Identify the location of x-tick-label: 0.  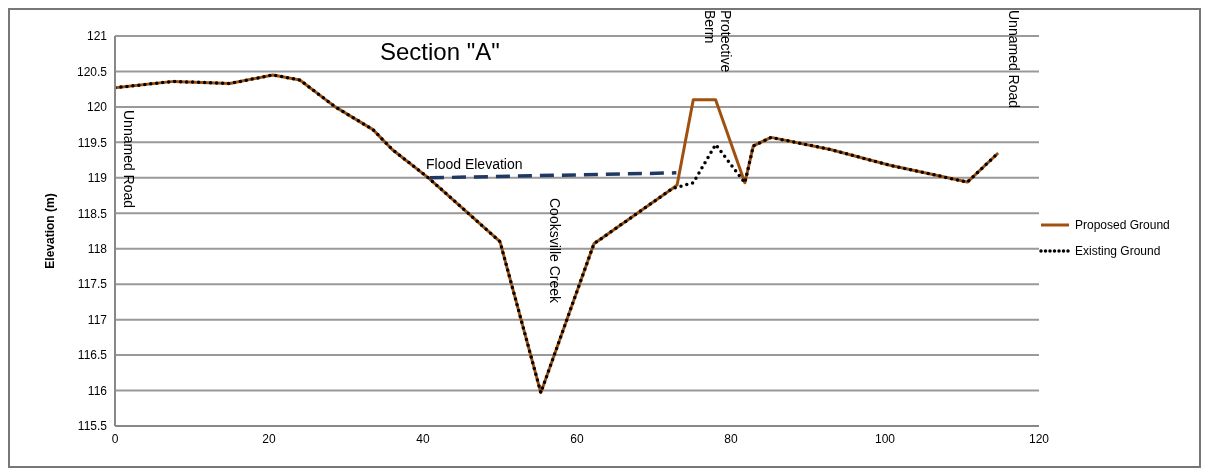
(115, 438).